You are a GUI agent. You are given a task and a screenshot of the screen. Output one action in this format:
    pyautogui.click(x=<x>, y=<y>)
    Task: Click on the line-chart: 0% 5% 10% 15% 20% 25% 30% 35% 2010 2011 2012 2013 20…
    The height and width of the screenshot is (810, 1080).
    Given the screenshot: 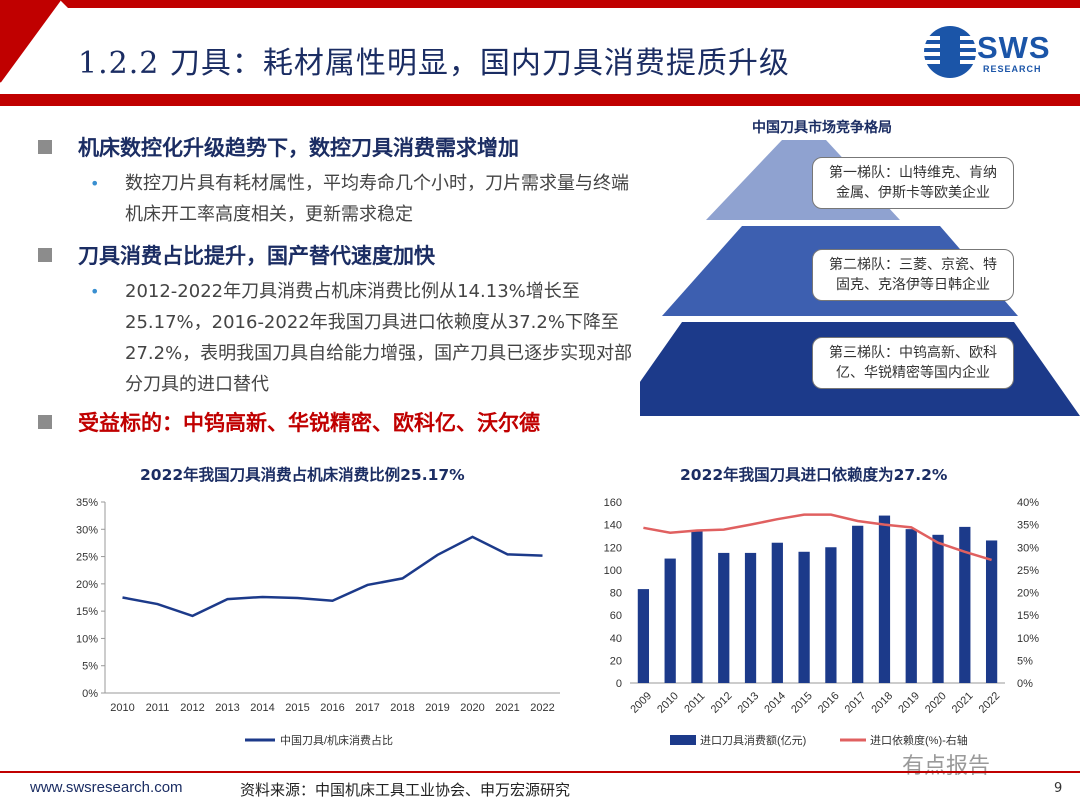 What is the action you would take?
    pyautogui.click(x=318, y=622)
    